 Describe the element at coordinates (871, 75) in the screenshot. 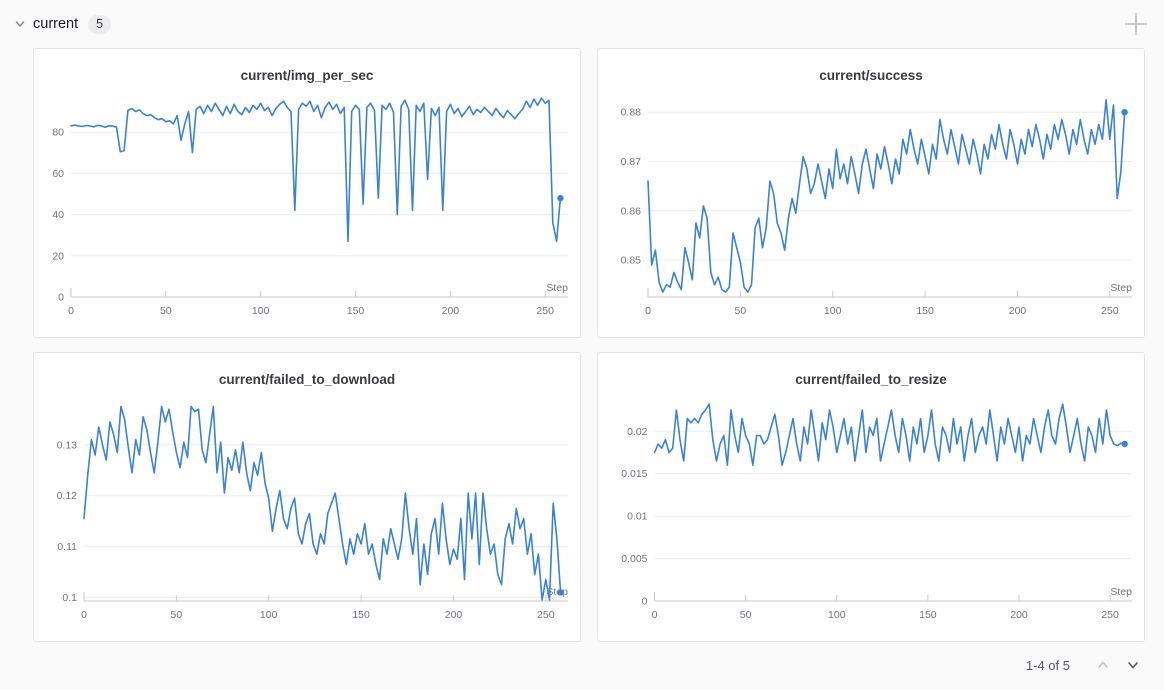

I see `chart-title: current/success` at that location.